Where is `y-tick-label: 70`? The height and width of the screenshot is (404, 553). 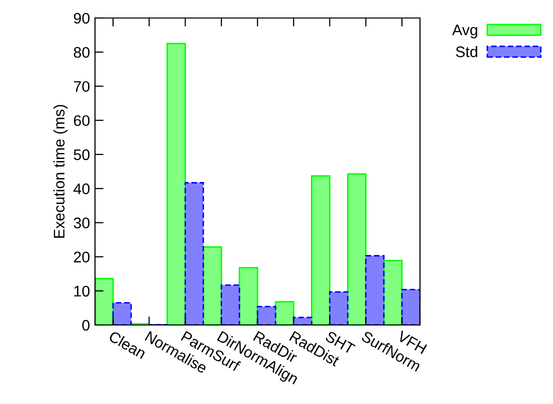
y-tick-label: 70 is located at coordinates (82, 86).